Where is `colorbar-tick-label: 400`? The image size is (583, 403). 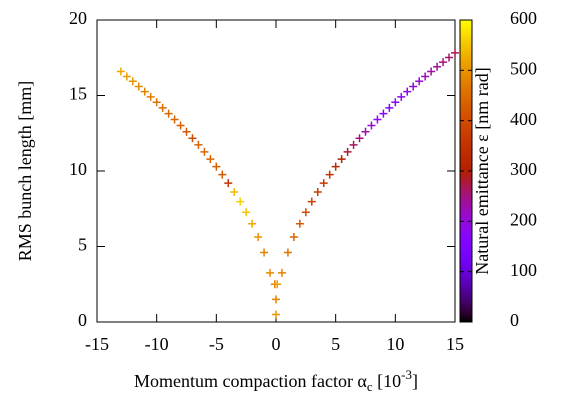 colorbar-tick-label: 400 is located at coordinates (523, 119).